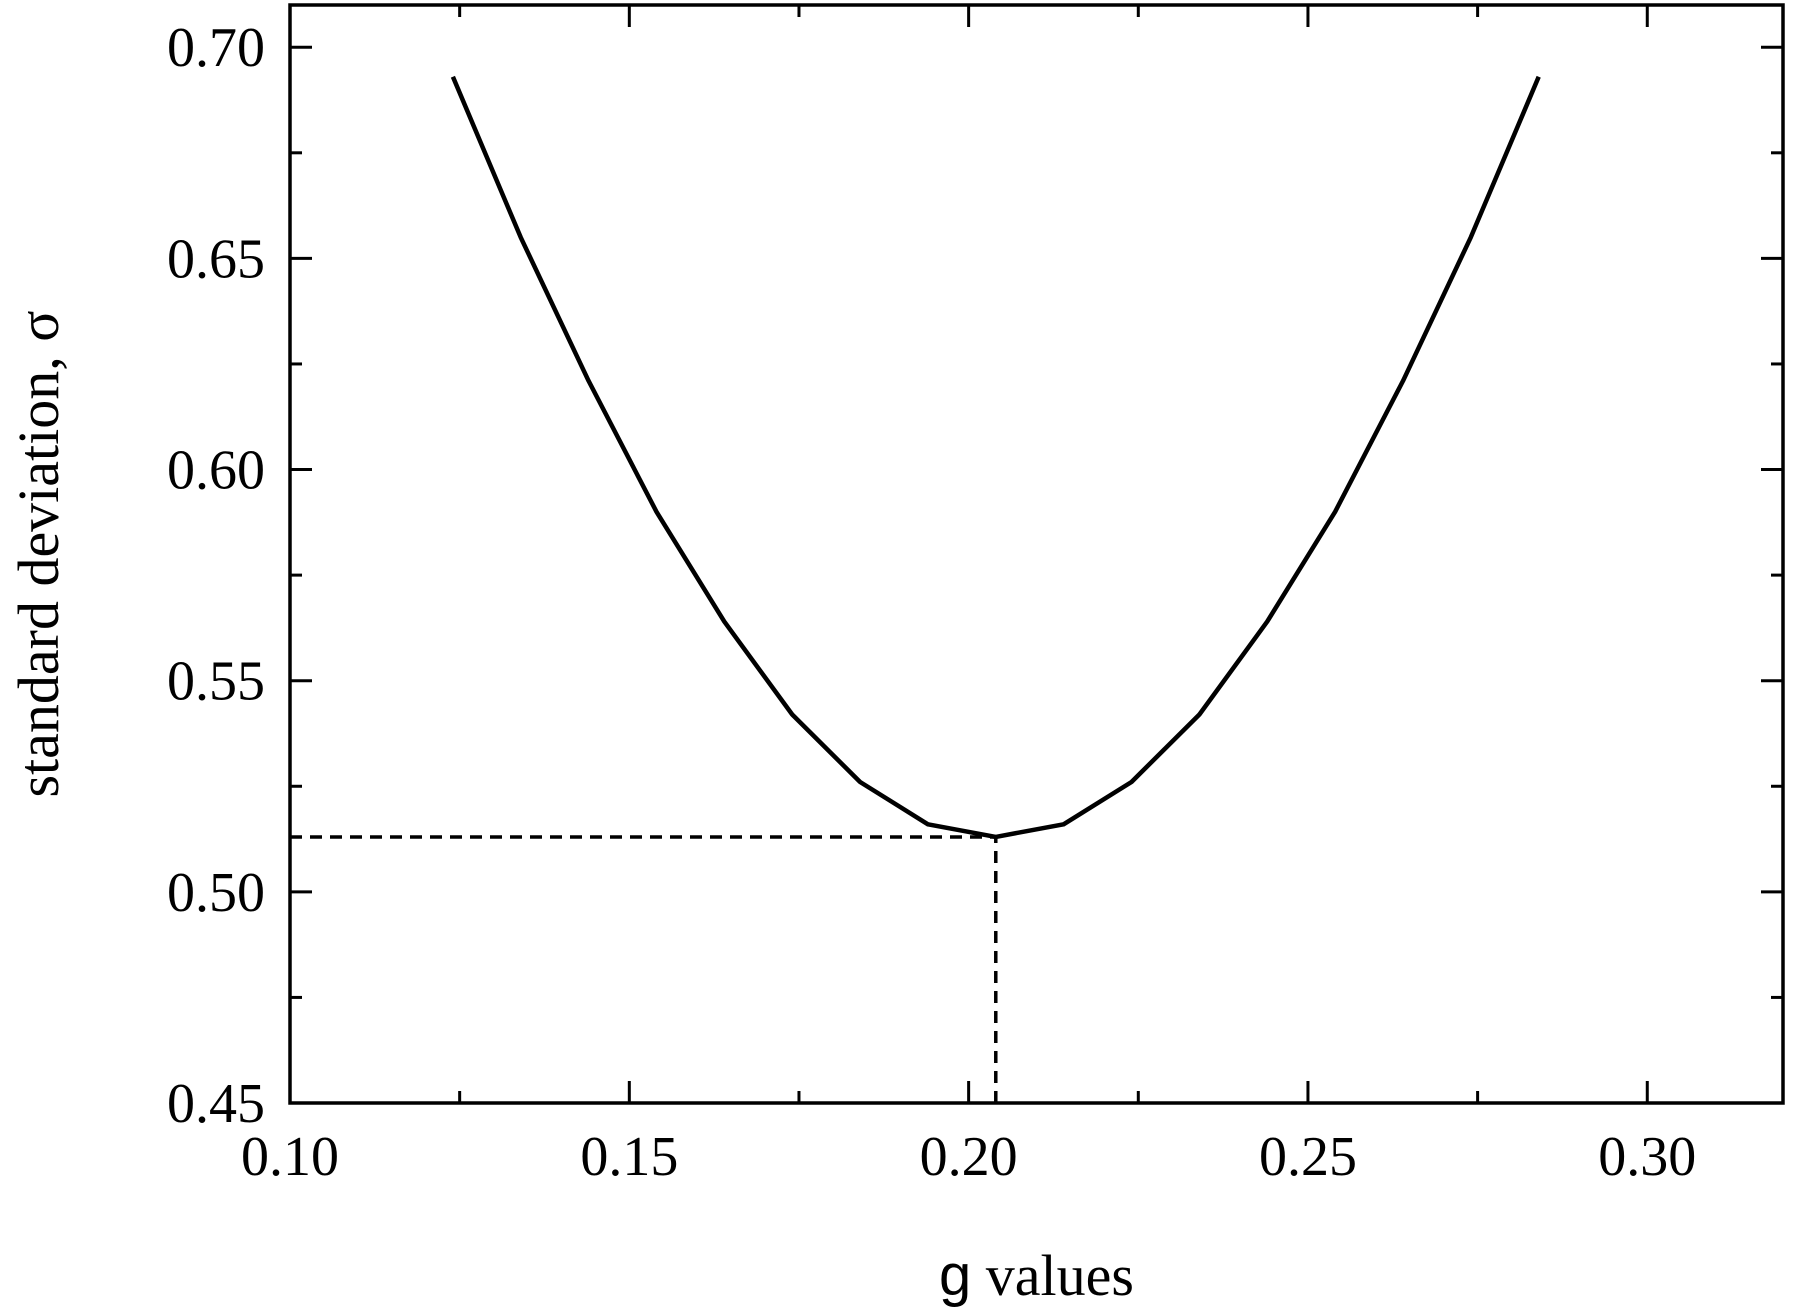 The width and height of the screenshot is (1793, 1313). What do you see at coordinates (216, 893) in the screenshot?
I see `y-tick-label: 0.50` at bounding box center [216, 893].